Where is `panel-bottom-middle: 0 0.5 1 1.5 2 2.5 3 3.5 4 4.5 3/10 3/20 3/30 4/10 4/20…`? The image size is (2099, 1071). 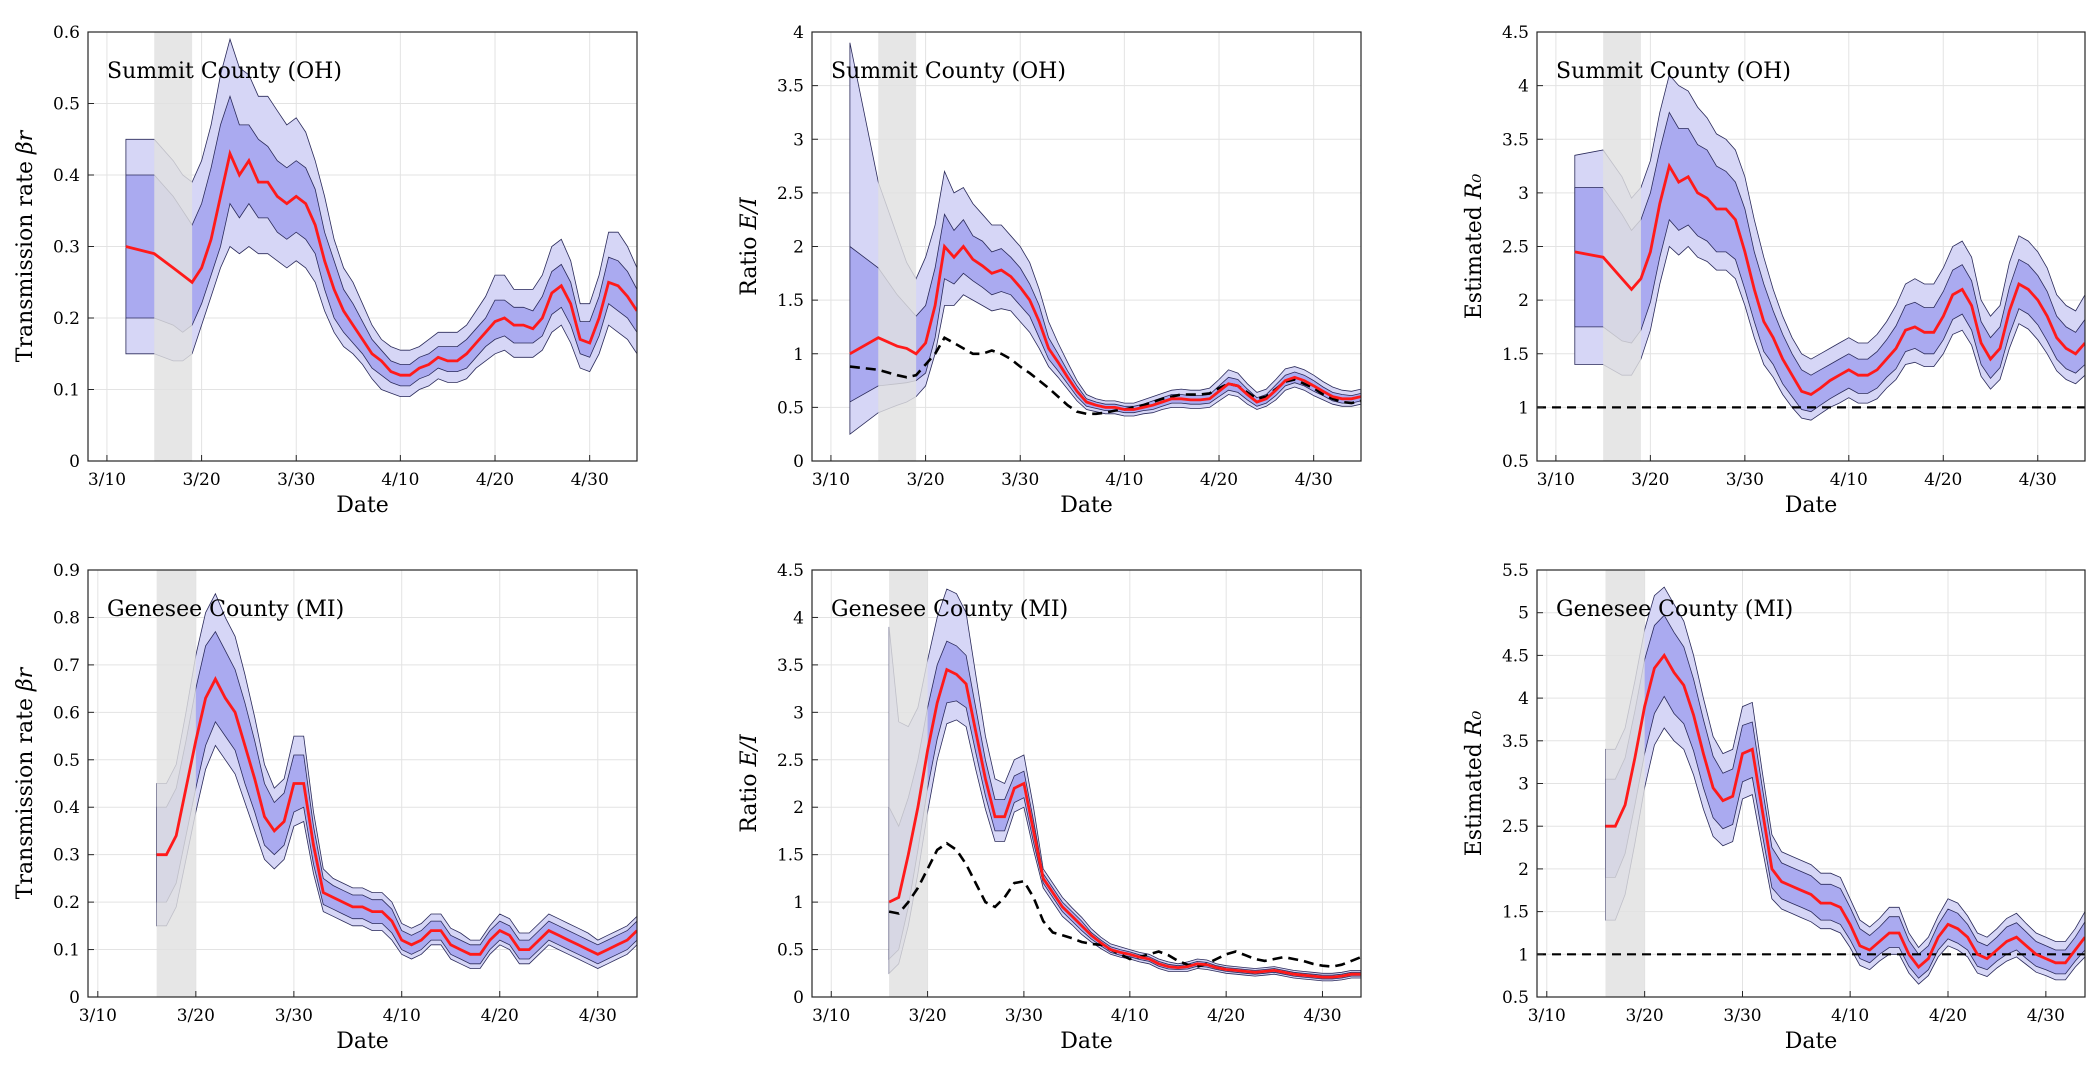 panel-bottom-middle: 0 0.5 1 1.5 2 2.5 3 3.5 4 4.5 3/10 3/20 3/30 4/10 4/20… is located at coordinates (1049, 807).